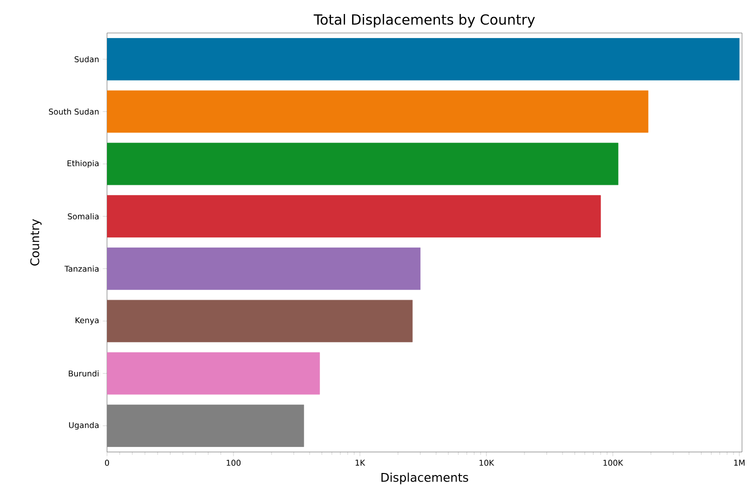 Image resolution: width=750 pixels, height=490 pixels. Describe the element at coordinates (424, 478) in the screenshot. I see `x-axis-title: Displacements` at that location.